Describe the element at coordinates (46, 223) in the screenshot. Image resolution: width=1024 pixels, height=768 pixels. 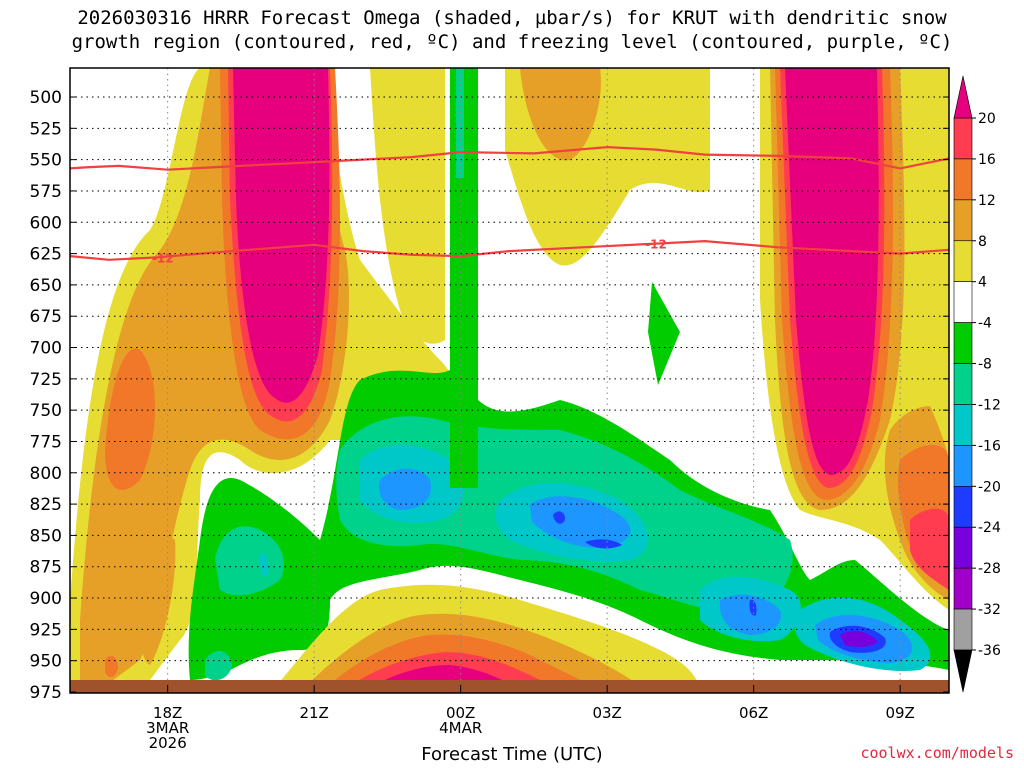
I see `y-tick-label: 600` at that location.